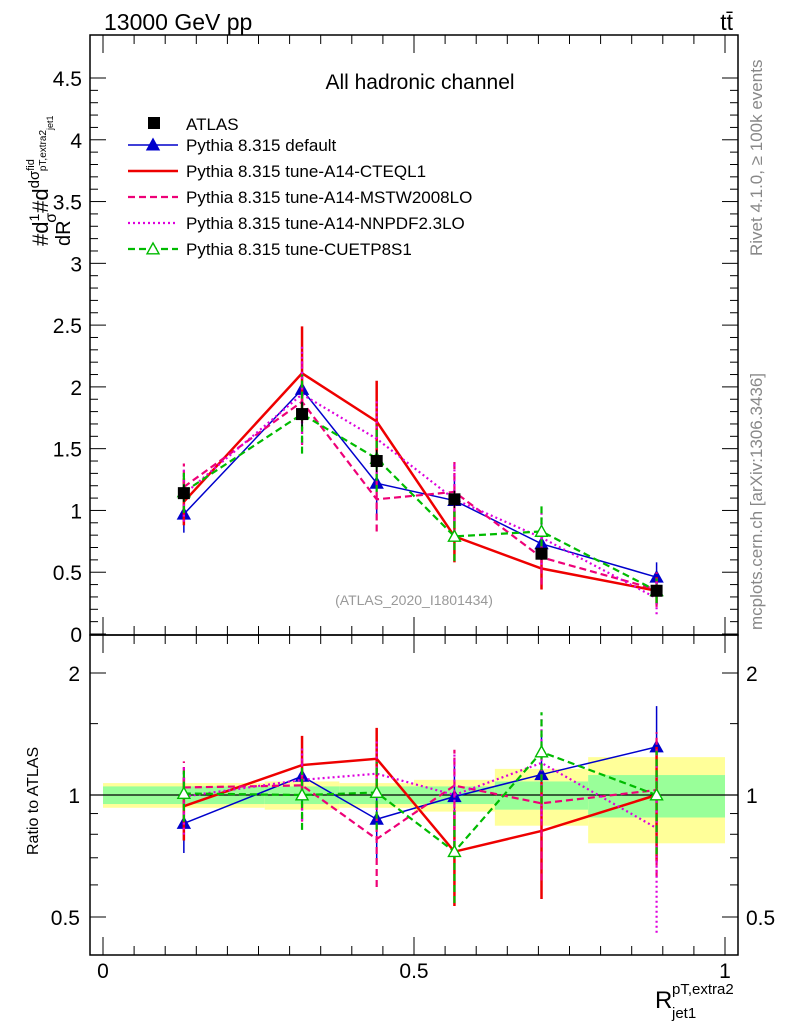 The image size is (786, 1024). I want to click on ratio-series-cteql1, so click(420, 817).